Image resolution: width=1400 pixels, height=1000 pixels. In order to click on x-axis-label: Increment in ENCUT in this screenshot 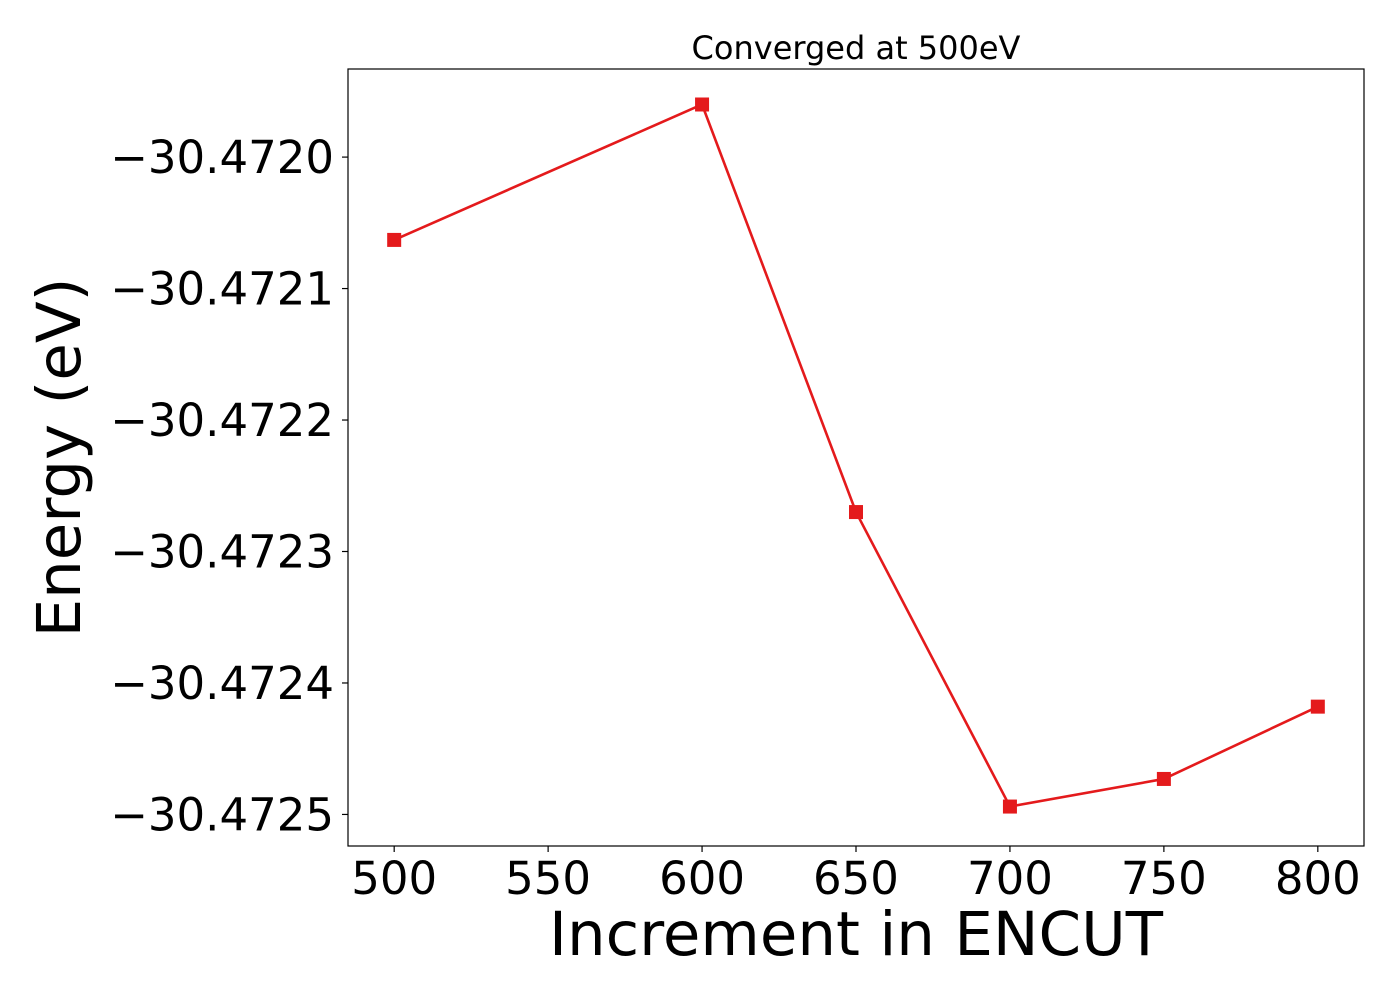, I will do `click(856, 934)`.